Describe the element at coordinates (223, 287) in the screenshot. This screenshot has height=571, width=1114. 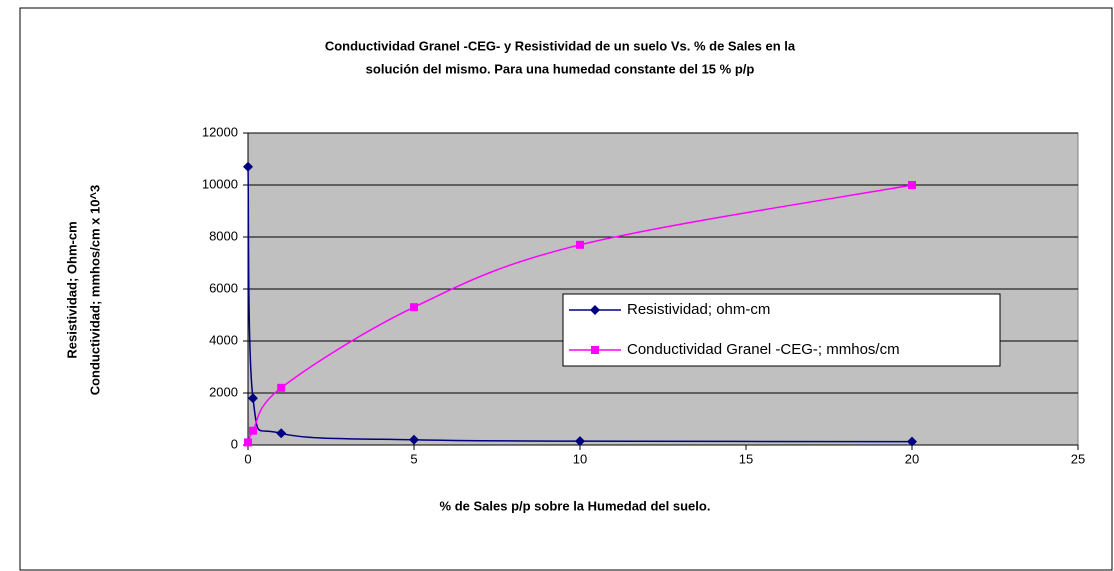
I see `y-tick-label: 6000` at that location.